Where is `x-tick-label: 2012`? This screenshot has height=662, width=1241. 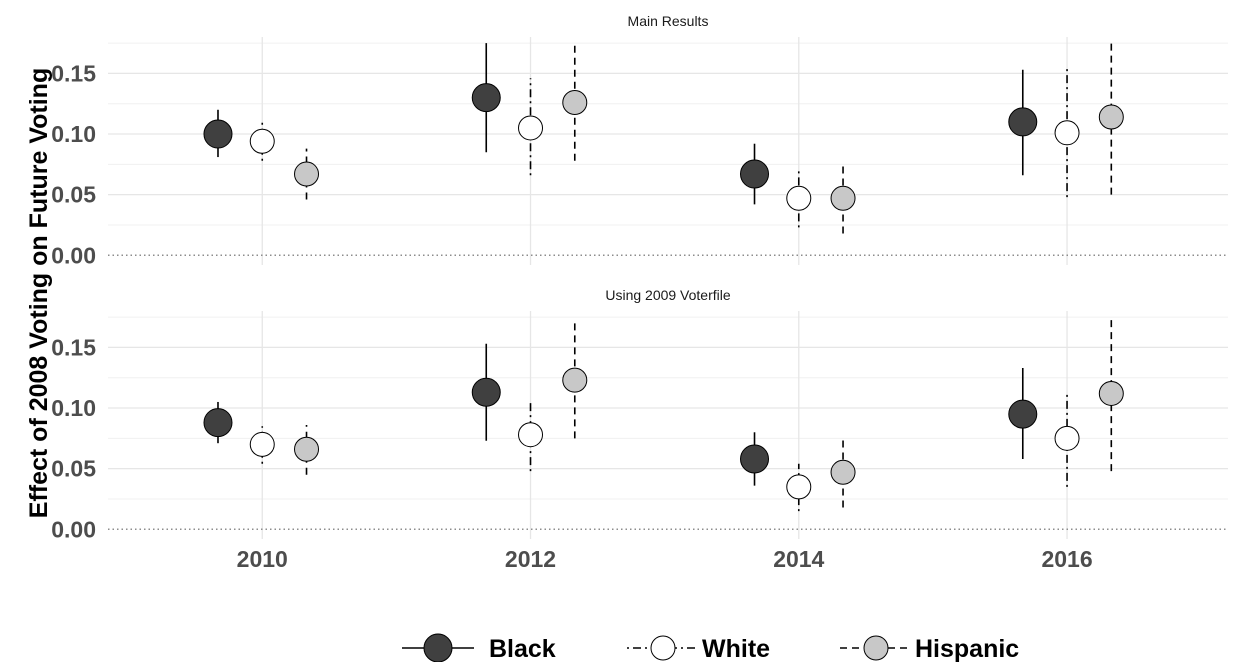 x-tick-label: 2012 is located at coordinates (530, 559).